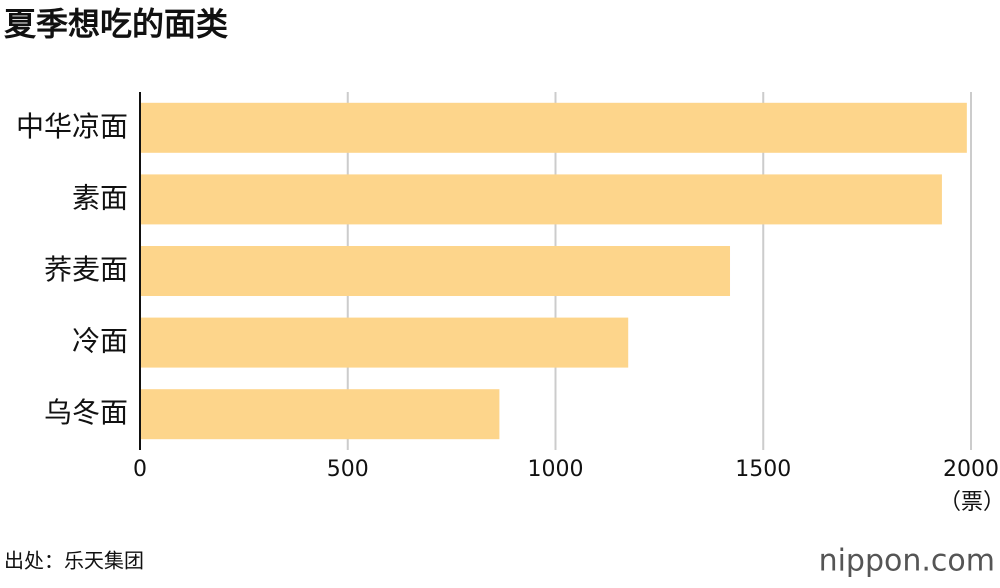 This screenshot has height=588, width=1000. What do you see at coordinates (969, 502) in the screenshot?
I see `x-axis-label: （票）` at bounding box center [969, 502].